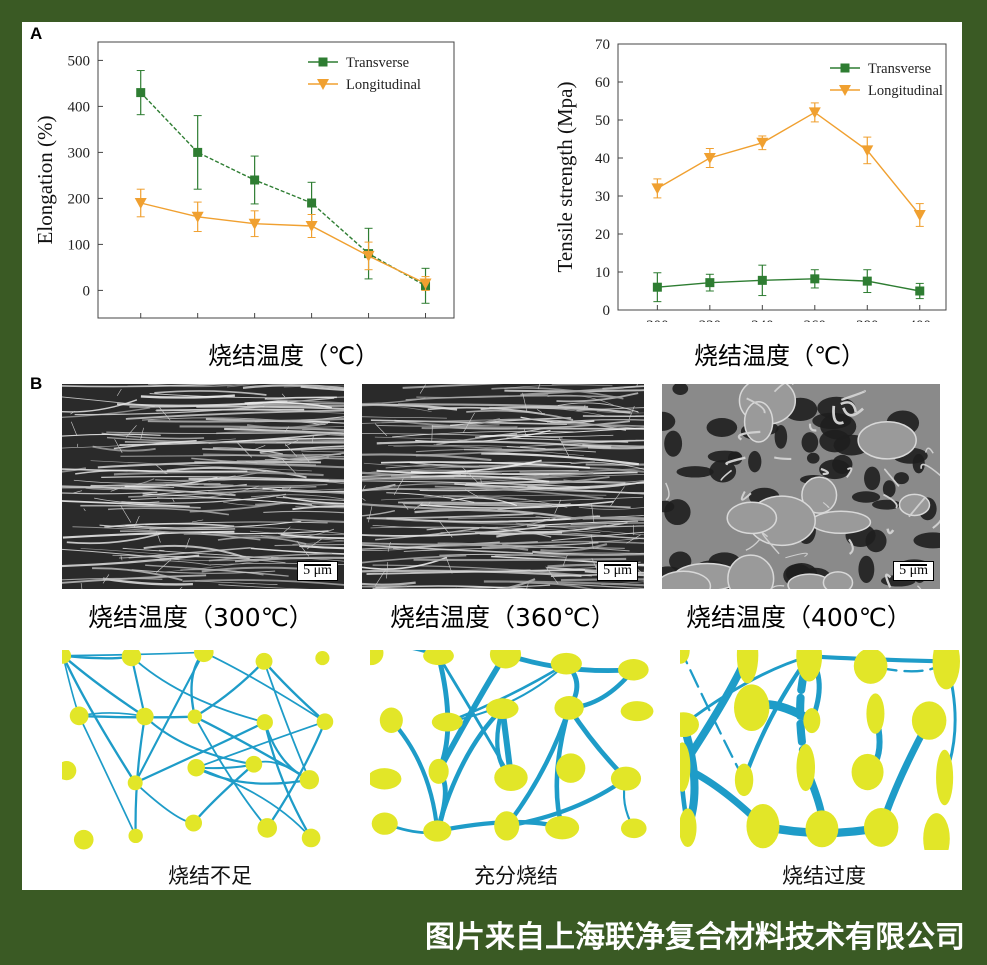  I want to click on plot-frame, so click(782, 177).